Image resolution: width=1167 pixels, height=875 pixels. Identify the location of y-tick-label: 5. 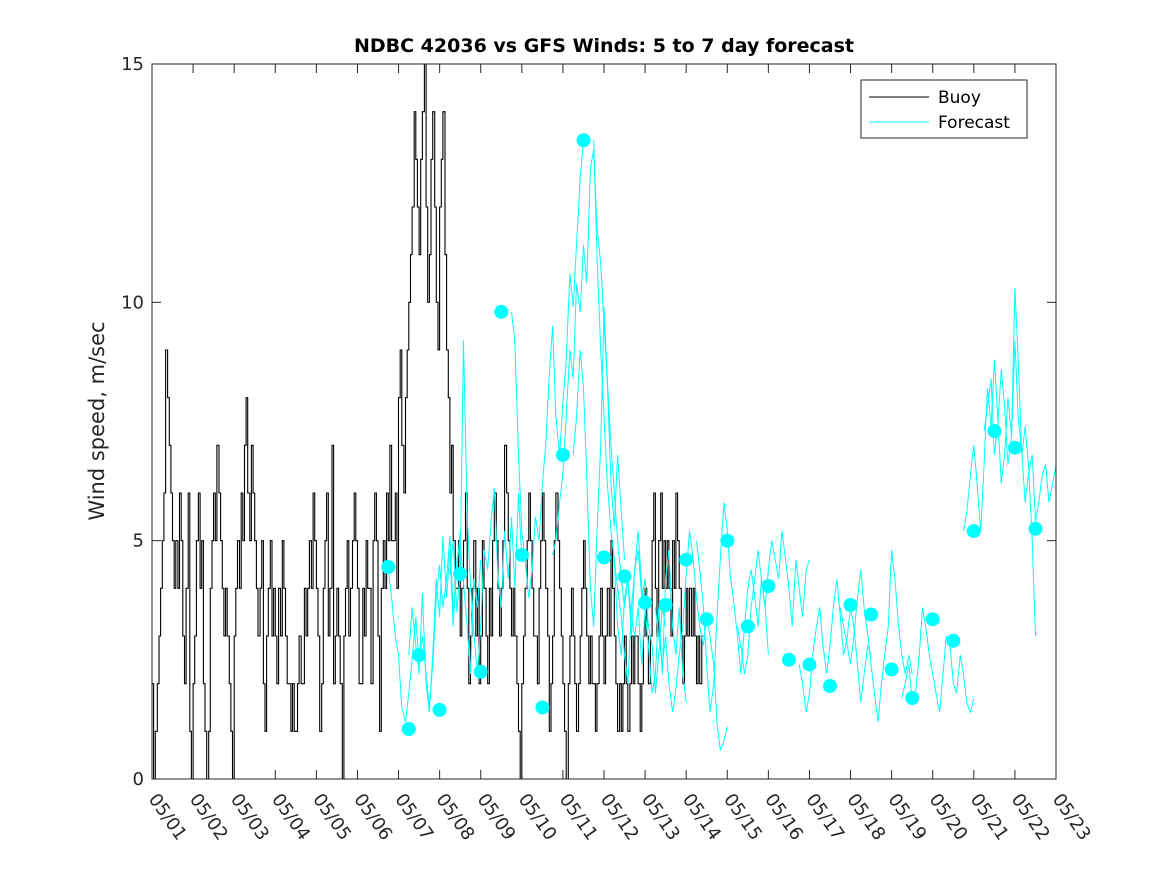
(138, 541).